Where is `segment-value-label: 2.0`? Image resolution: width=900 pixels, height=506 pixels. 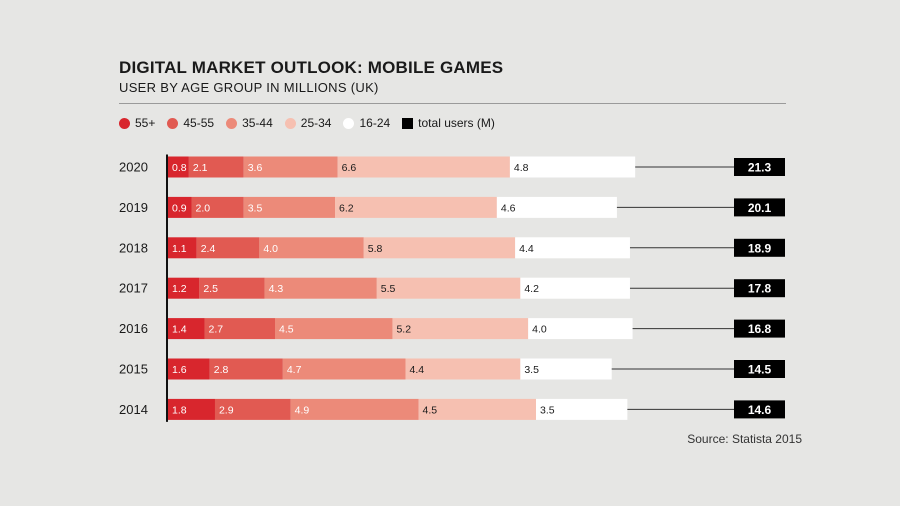 segment-value-label: 2.0 is located at coordinates (202, 208).